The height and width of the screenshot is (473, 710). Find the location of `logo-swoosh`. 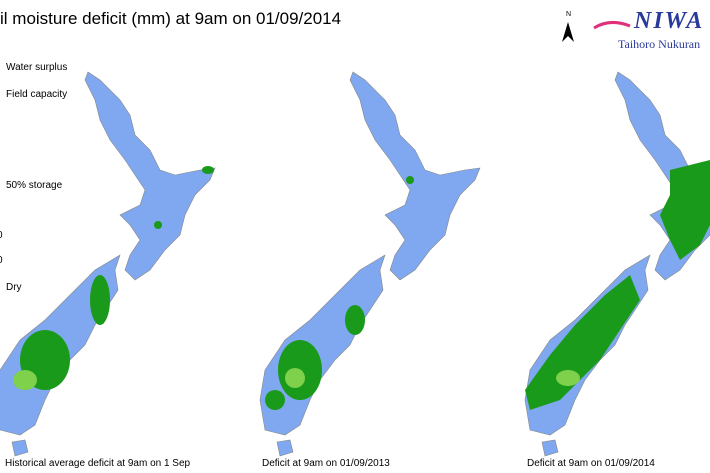

logo-swoosh is located at coordinates (612, 25).